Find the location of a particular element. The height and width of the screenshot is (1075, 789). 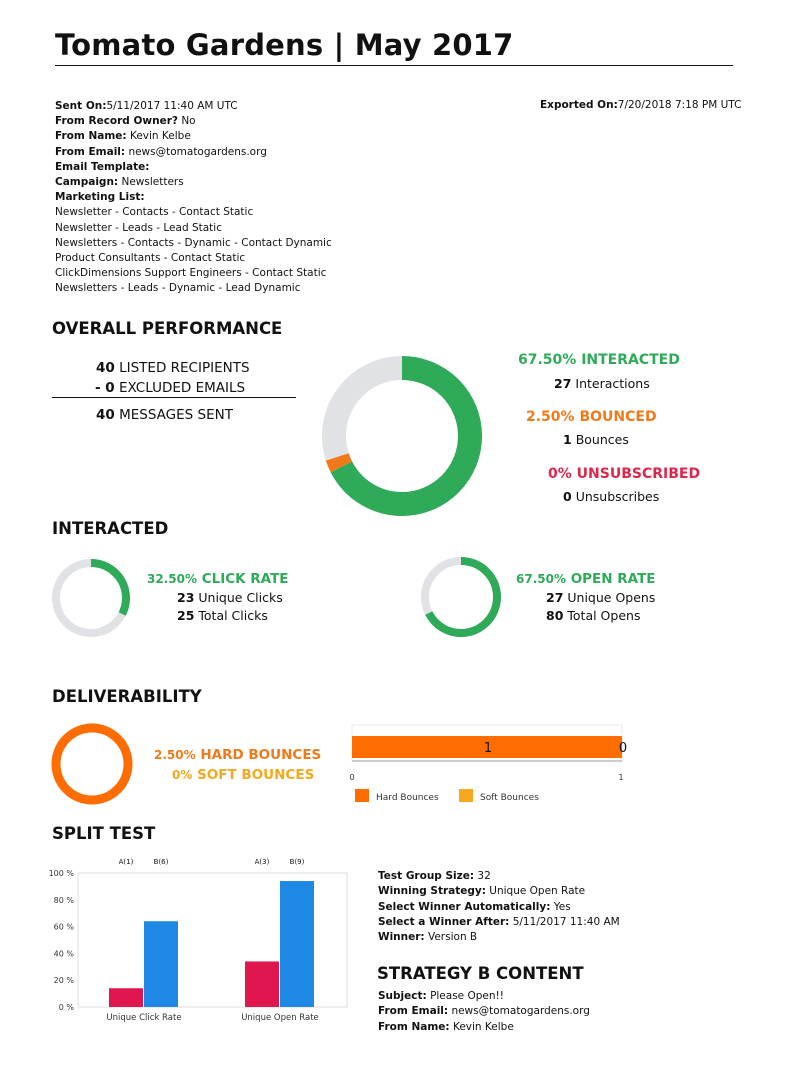

winner-label: Winner: is located at coordinates (401, 937).